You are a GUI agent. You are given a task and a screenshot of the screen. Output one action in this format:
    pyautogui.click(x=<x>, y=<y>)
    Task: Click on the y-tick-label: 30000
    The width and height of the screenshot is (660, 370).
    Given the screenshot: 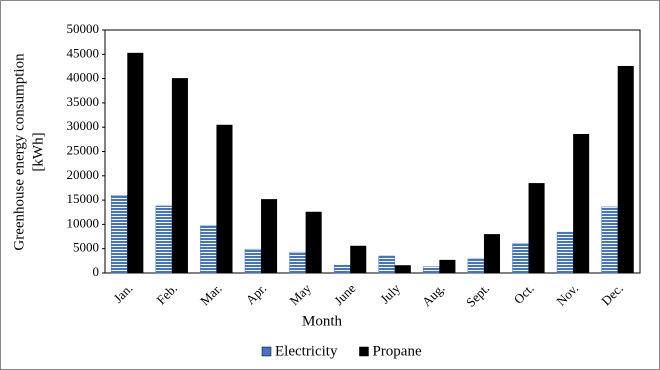 What is the action you would take?
    pyautogui.click(x=83, y=125)
    